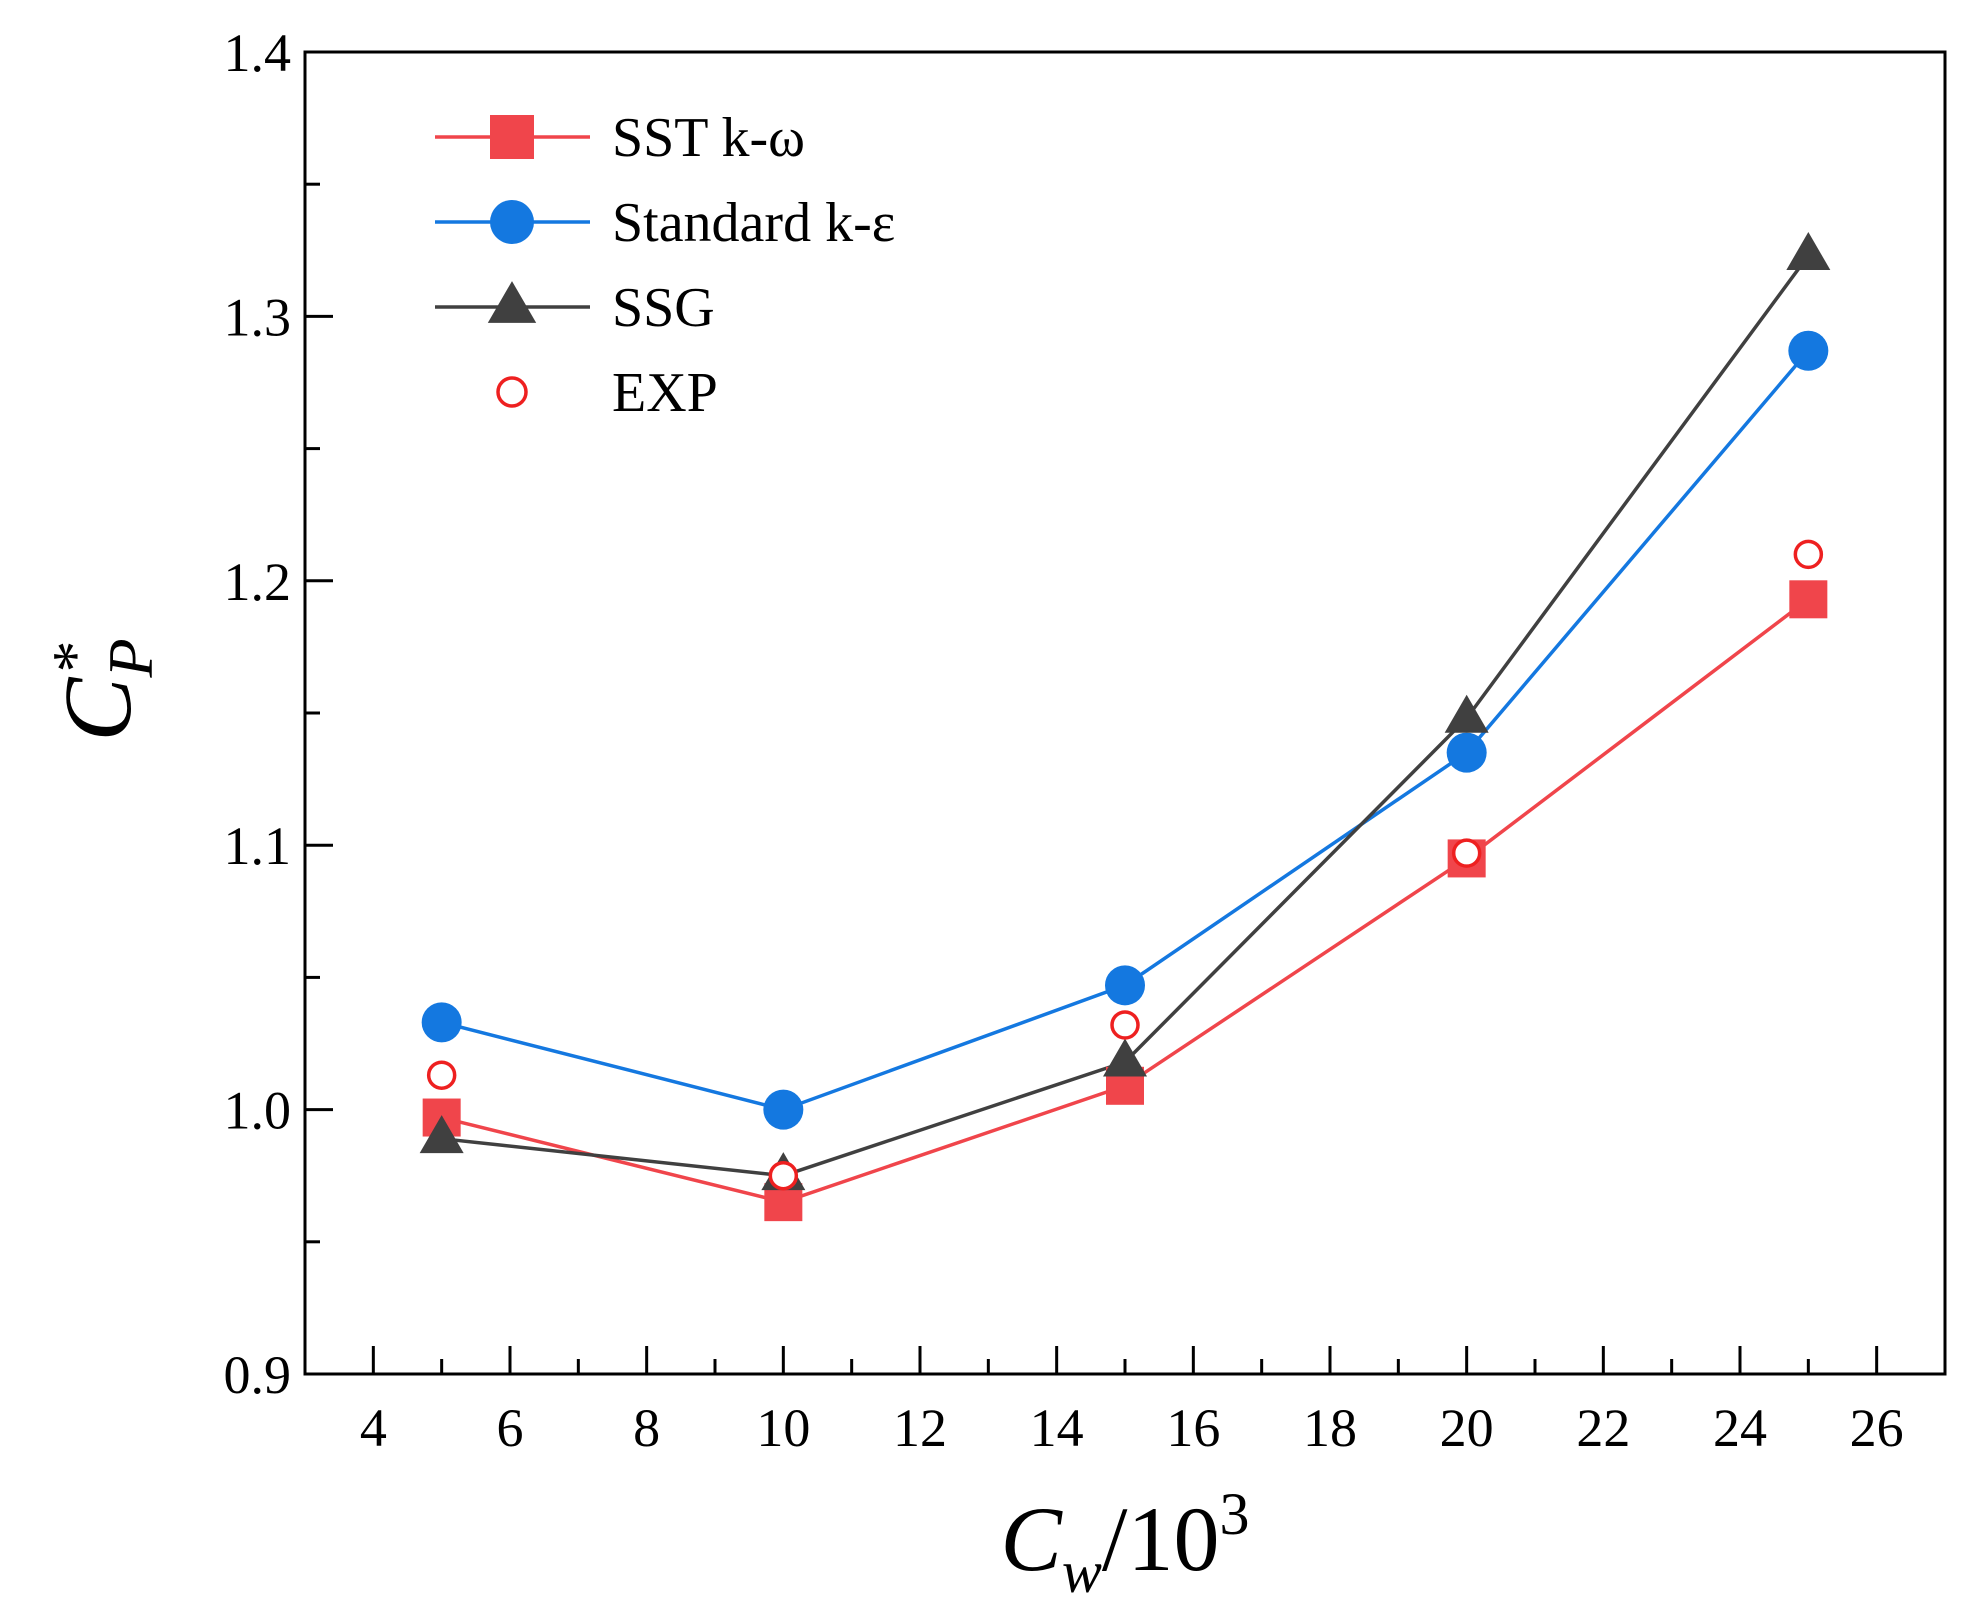  Describe the element at coordinates (665, 265) in the screenshot. I see `legend: SST k-ω Standard k-ε SSG EXP` at that location.